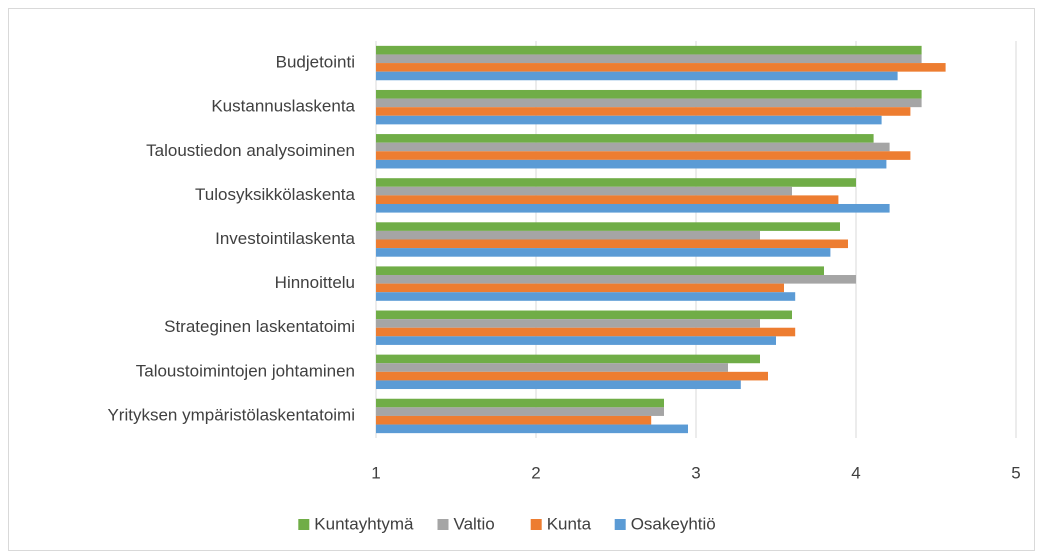 The height and width of the screenshot is (559, 1043). What do you see at coordinates (315, 62) in the screenshot?
I see `y-tick-label: Budjetointi` at bounding box center [315, 62].